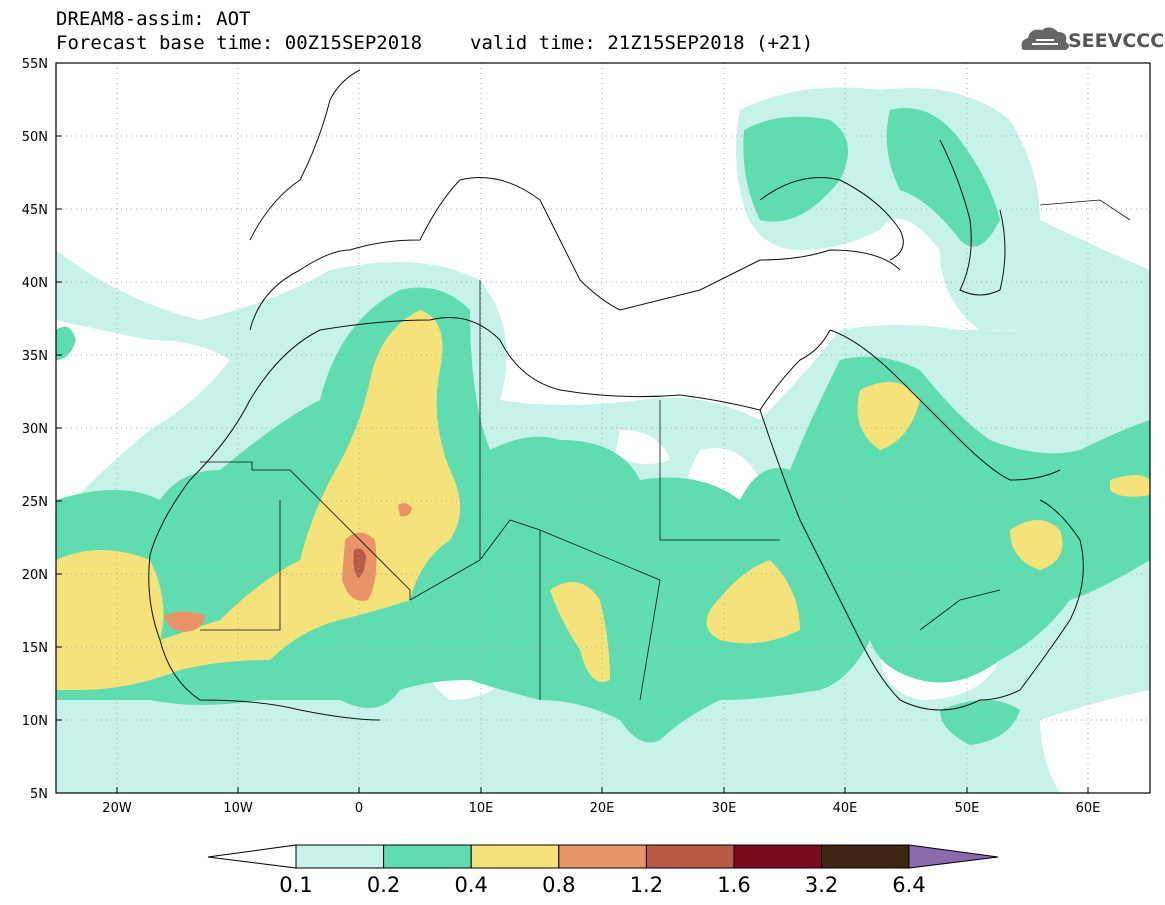  Describe the element at coordinates (153, 19) in the screenshot. I see `product-title: DREAM8-assim: AOT` at that location.